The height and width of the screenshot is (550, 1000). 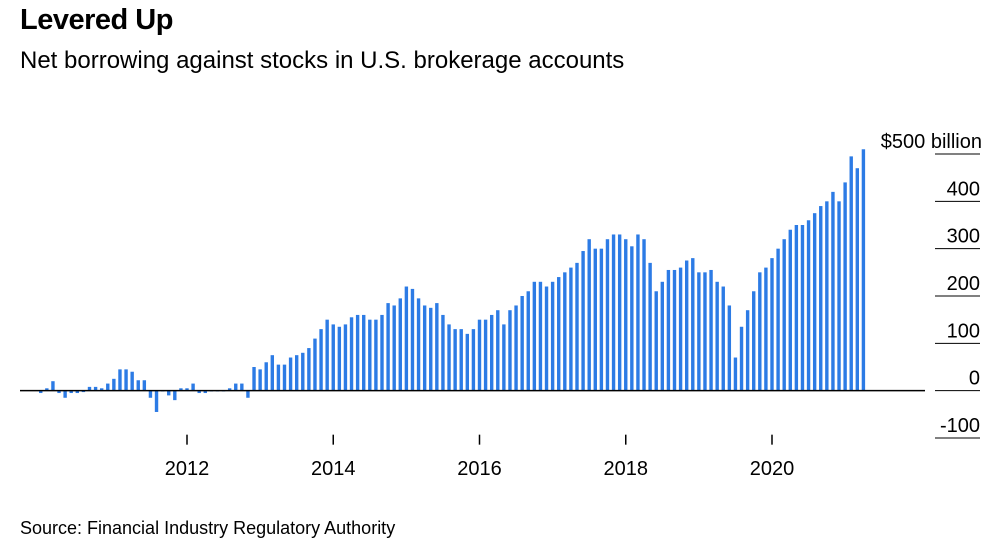 What do you see at coordinates (931, 142) in the screenshot?
I see `y-tick-label: $500 billion` at bounding box center [931, 142].